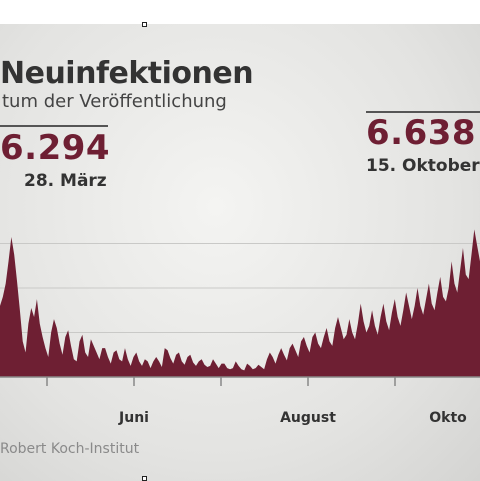  Describe the element at coordinates (70, 449) in the screenshot. I see `source-note: Robert Koch-Institut` at that location.